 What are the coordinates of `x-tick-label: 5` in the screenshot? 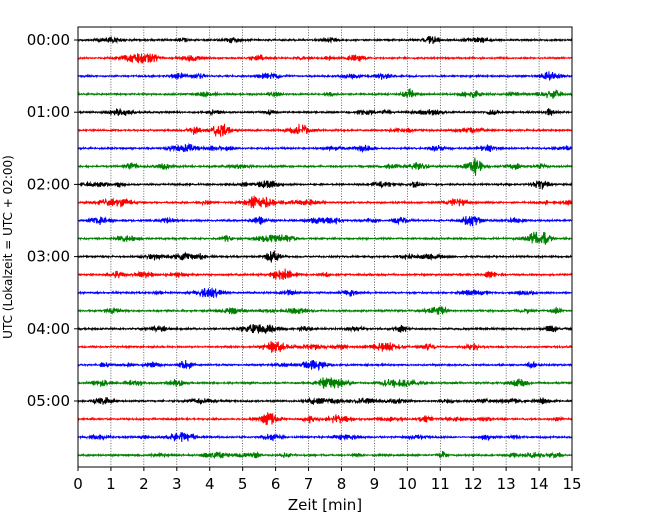 It's located at (243, 484).